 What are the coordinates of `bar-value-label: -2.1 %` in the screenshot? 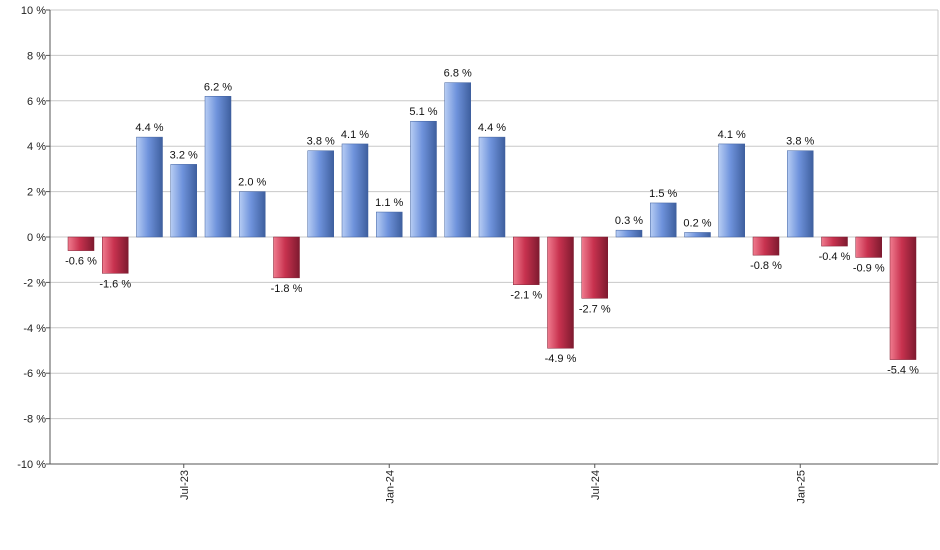 It's located at (526, 296).